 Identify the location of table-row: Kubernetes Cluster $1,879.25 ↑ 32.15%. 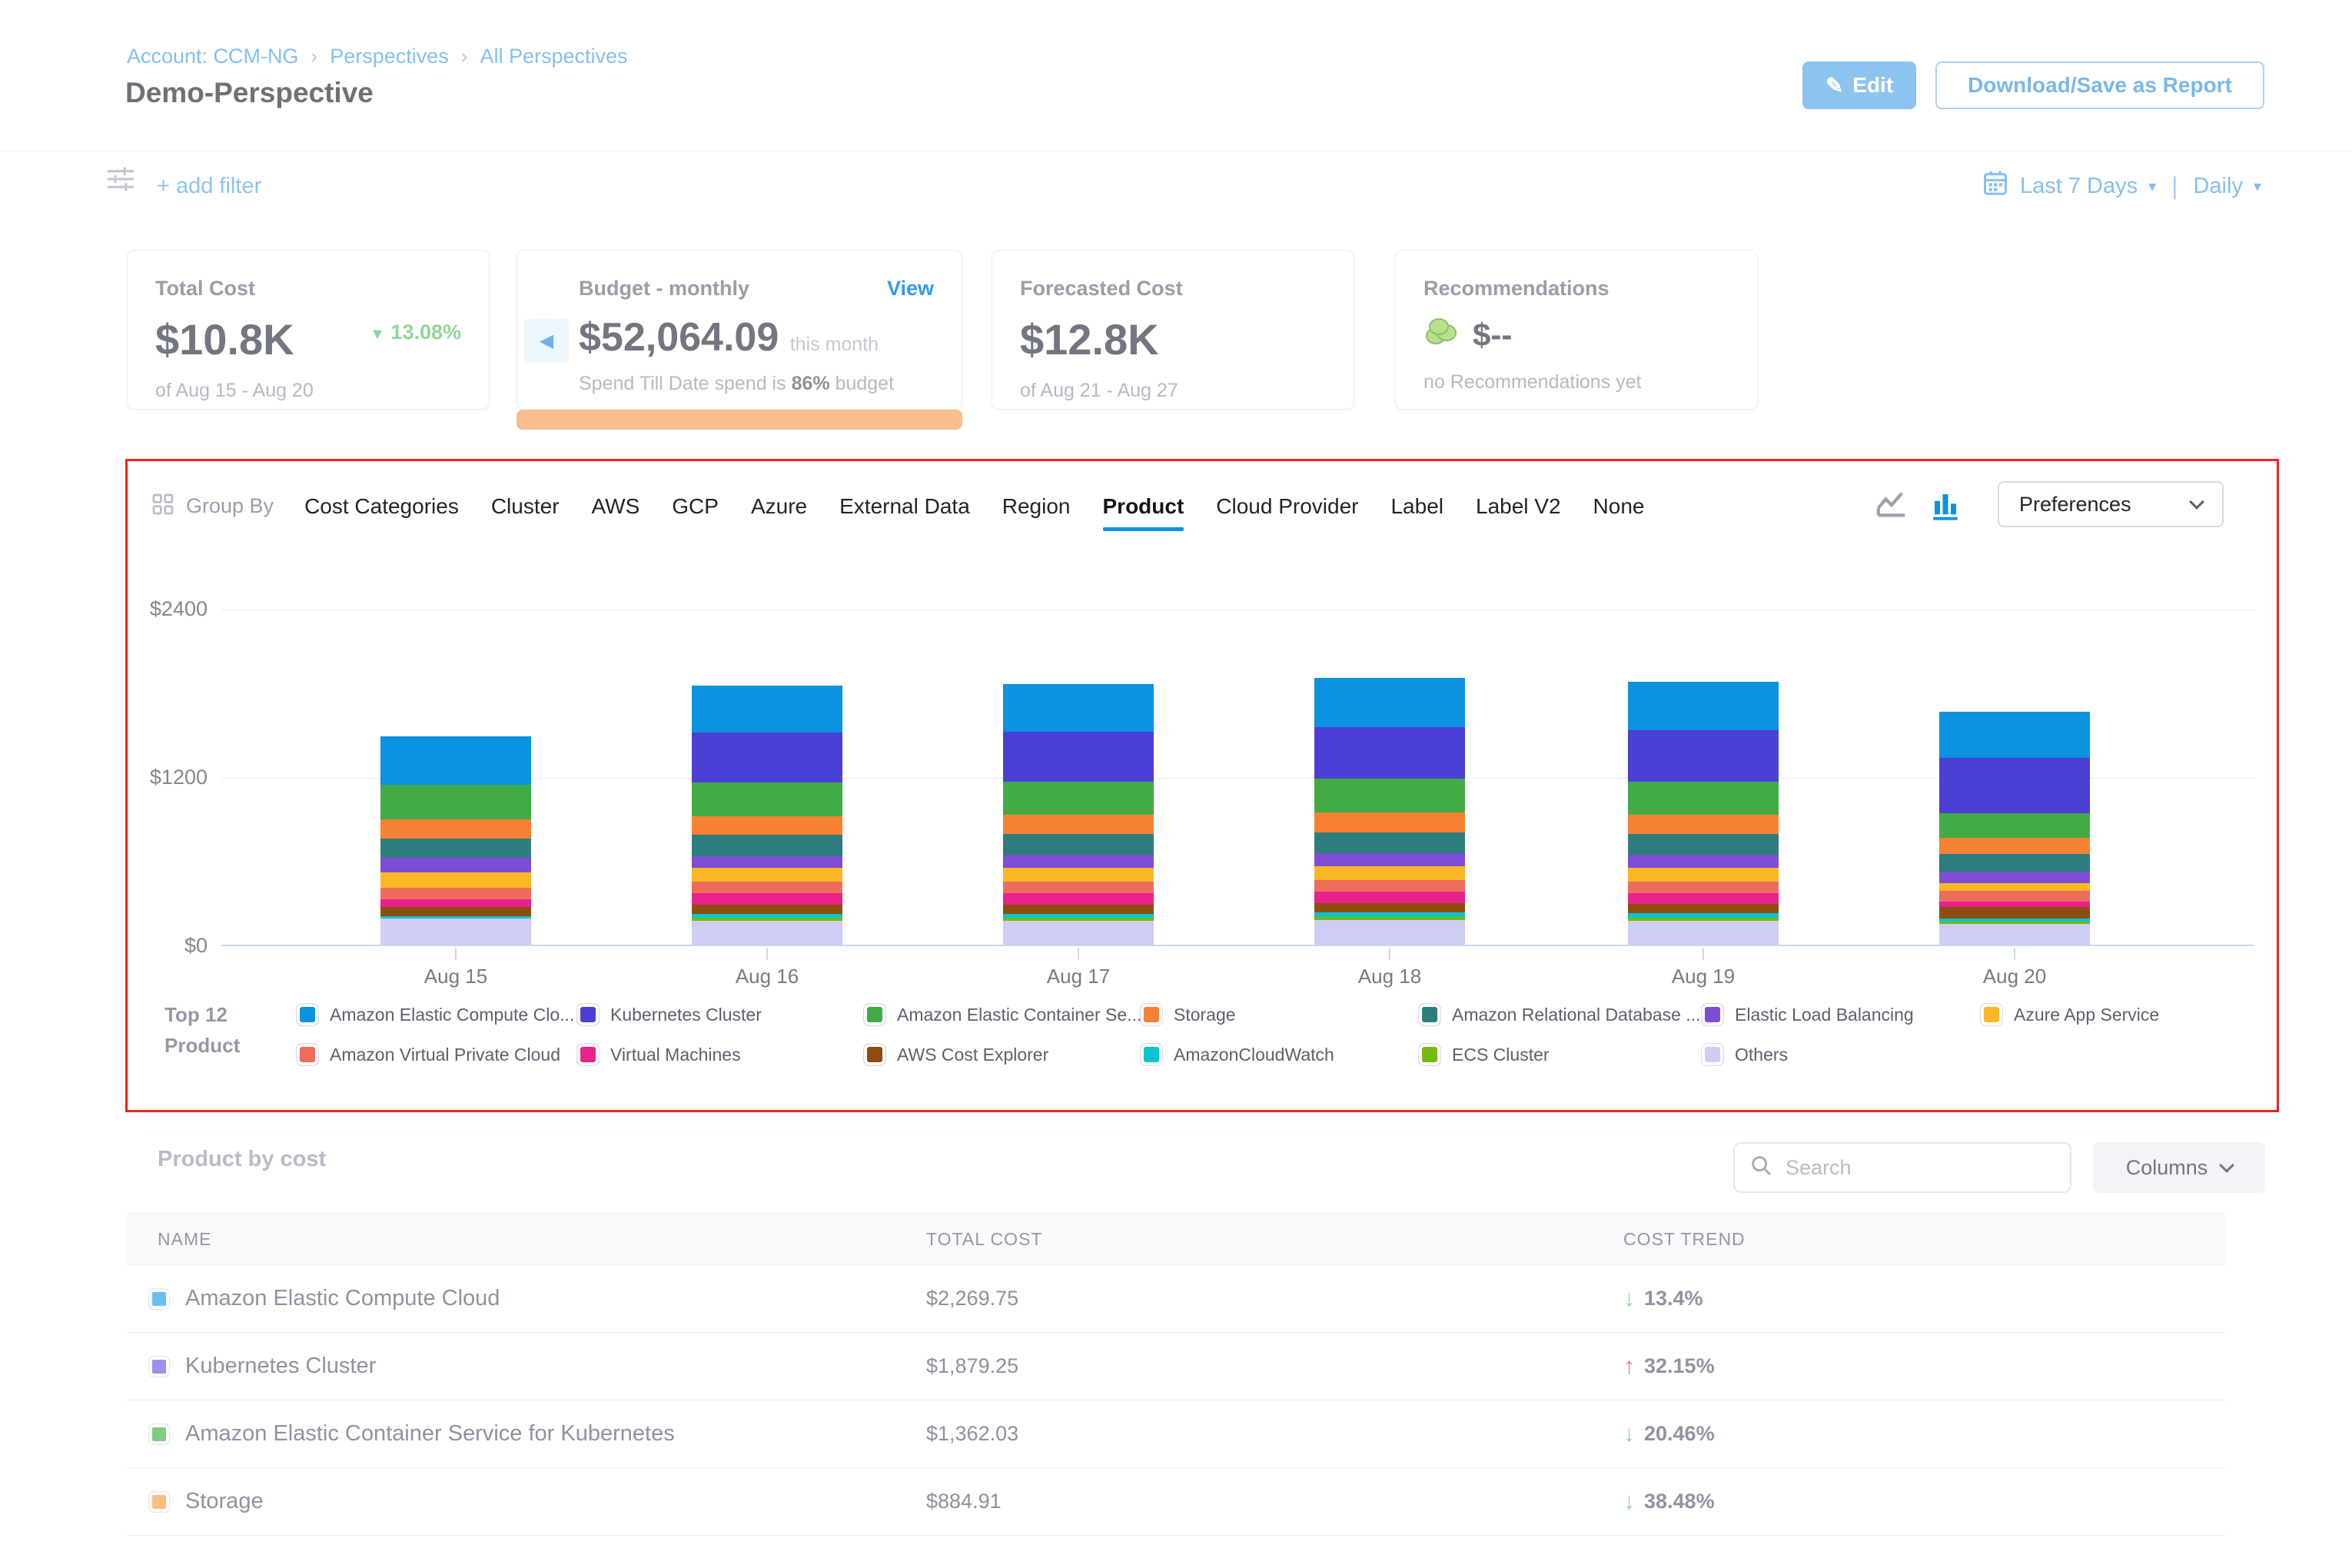
(1176, 1366).